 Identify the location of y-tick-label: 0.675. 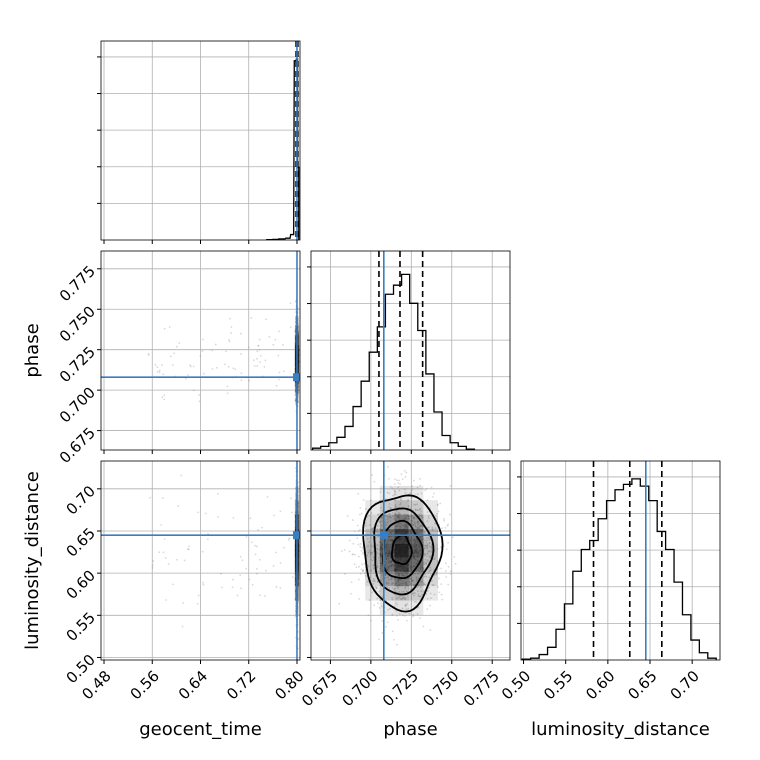
(77, 445).